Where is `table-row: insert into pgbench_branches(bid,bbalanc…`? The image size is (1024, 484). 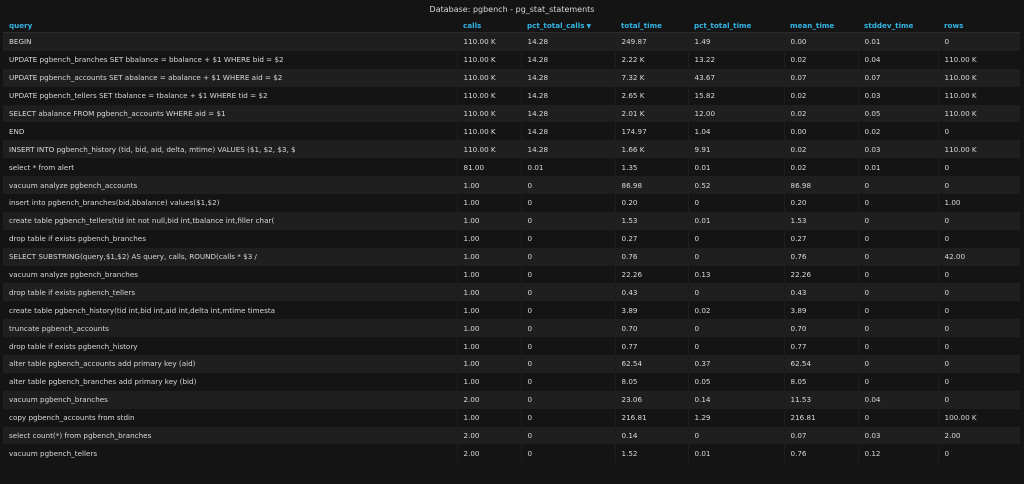 table-row: insert into pgbench_branches(bid,bbalanc… is located at coordinates (511, 203).